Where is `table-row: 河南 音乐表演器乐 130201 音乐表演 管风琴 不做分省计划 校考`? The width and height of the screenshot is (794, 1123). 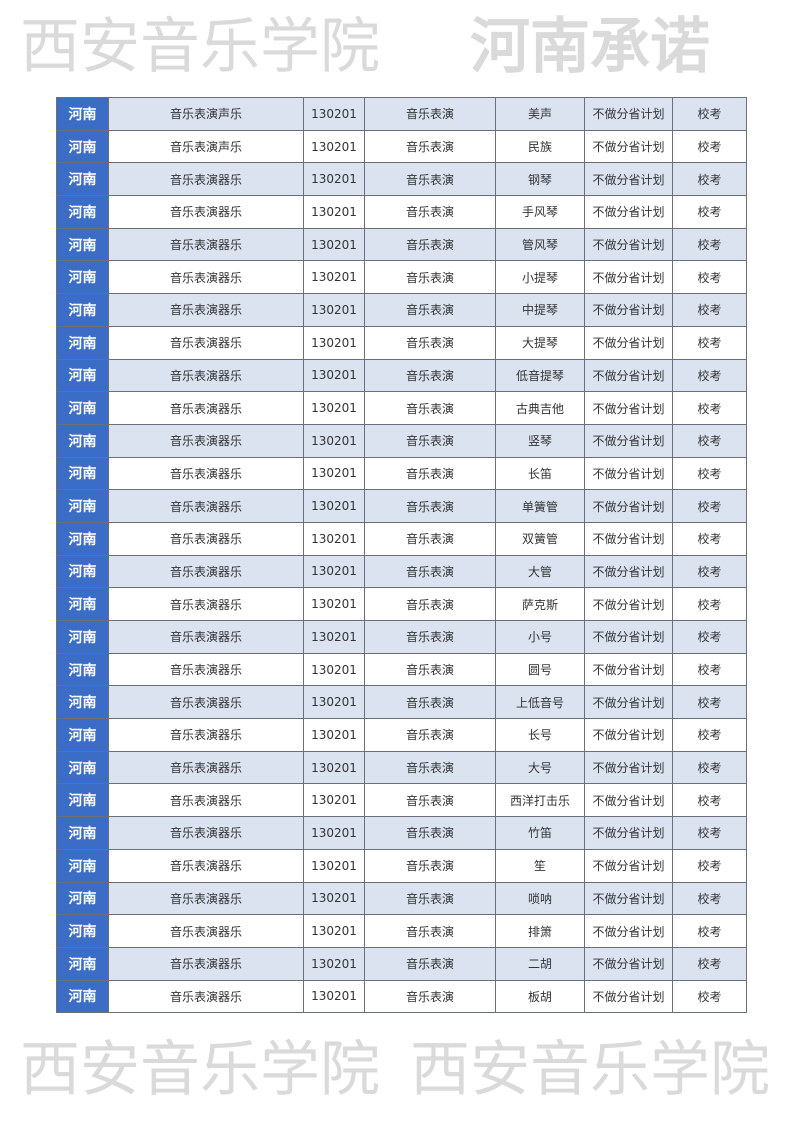
table-row: 河南 音乐表演器乐 130201 音乐表演 管风琴 不做分省计划 校考 is located at coordinates (401, 244).